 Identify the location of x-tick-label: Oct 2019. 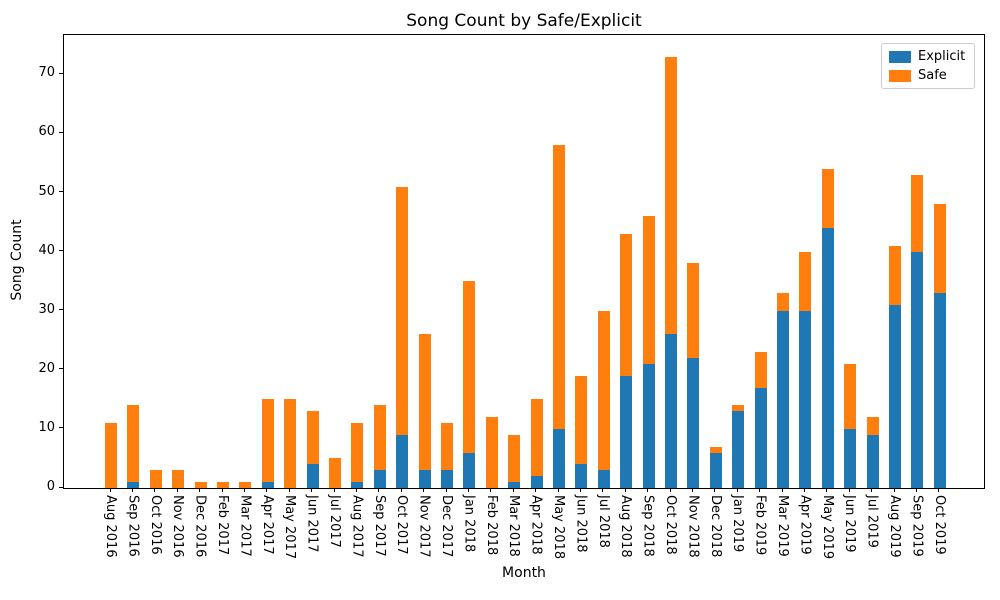
(939, 525).